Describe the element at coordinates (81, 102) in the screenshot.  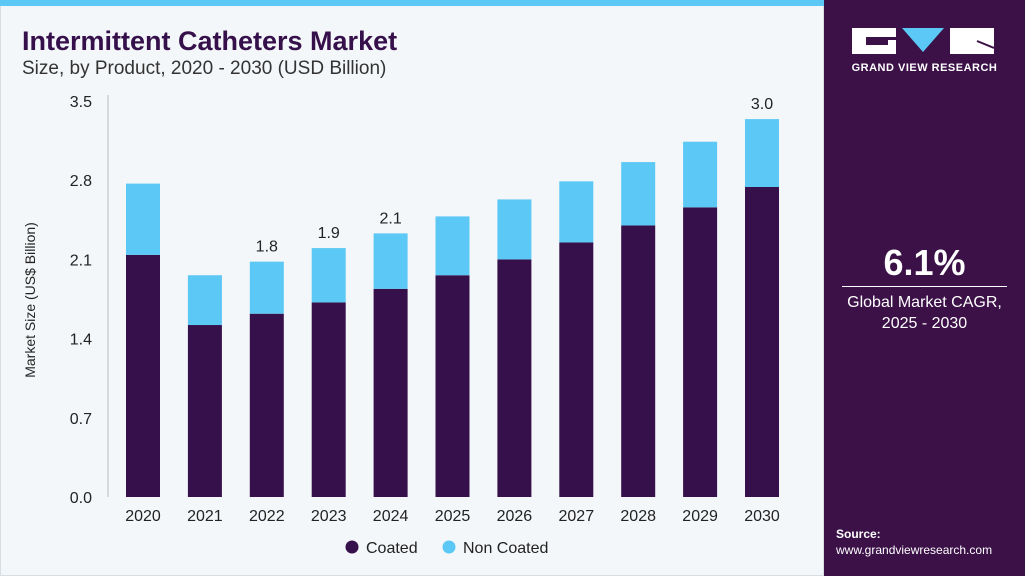
I see `y-tick-label: 3.5` at that location.